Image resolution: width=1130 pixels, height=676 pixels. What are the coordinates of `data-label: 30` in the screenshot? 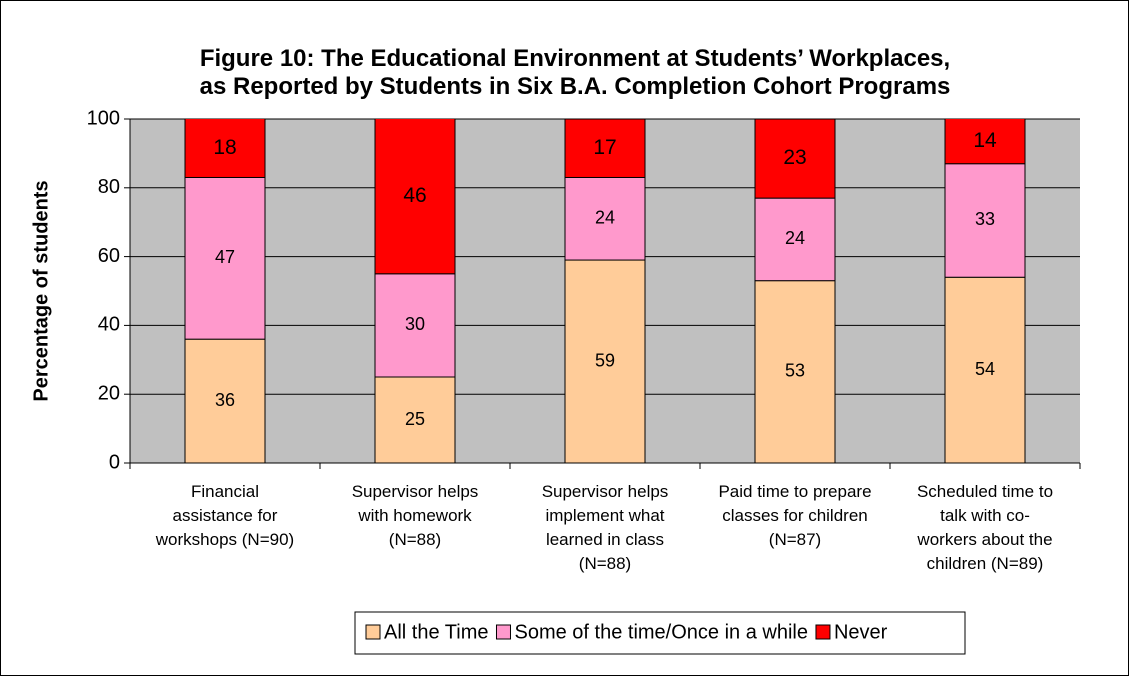 It's located at (415, 324).